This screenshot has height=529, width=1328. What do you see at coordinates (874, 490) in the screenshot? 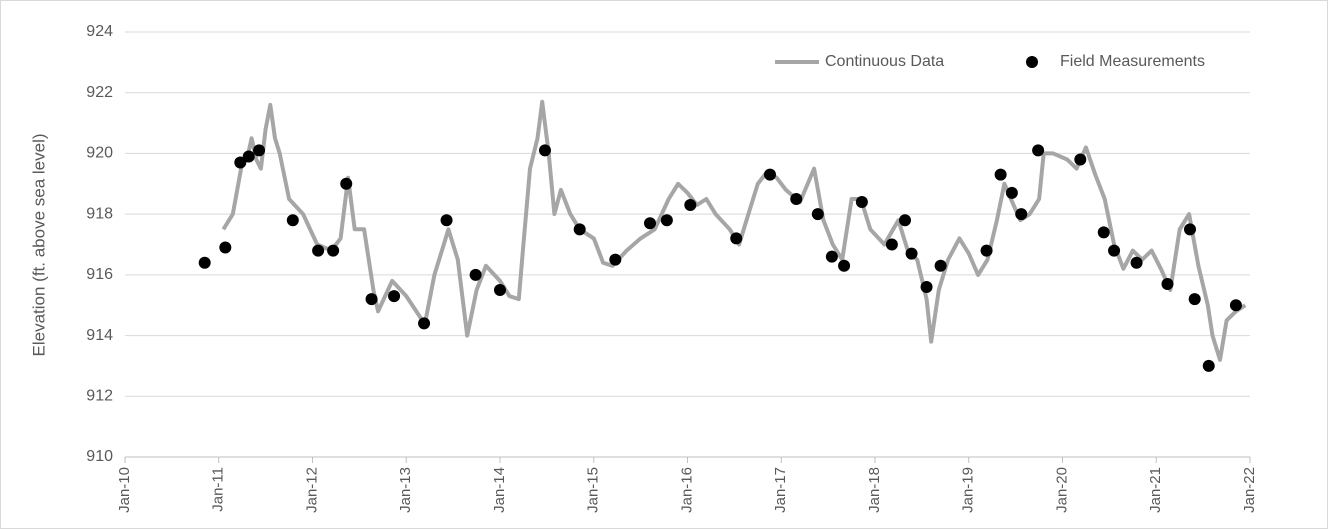
I see `x-tick-label: Jan-18` at bounding box center [874, 490].